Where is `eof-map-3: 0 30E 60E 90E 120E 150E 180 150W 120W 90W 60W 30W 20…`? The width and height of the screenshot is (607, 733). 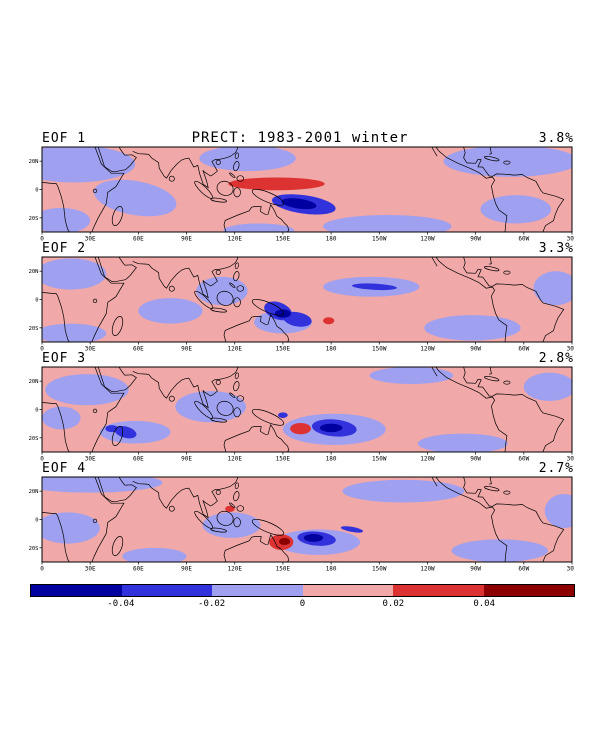 eof-map-3: 0 30E 60E 90E 120E 150E 180 150W 120W 90W 60W 30W 20… is located at coordinates (301, 413).